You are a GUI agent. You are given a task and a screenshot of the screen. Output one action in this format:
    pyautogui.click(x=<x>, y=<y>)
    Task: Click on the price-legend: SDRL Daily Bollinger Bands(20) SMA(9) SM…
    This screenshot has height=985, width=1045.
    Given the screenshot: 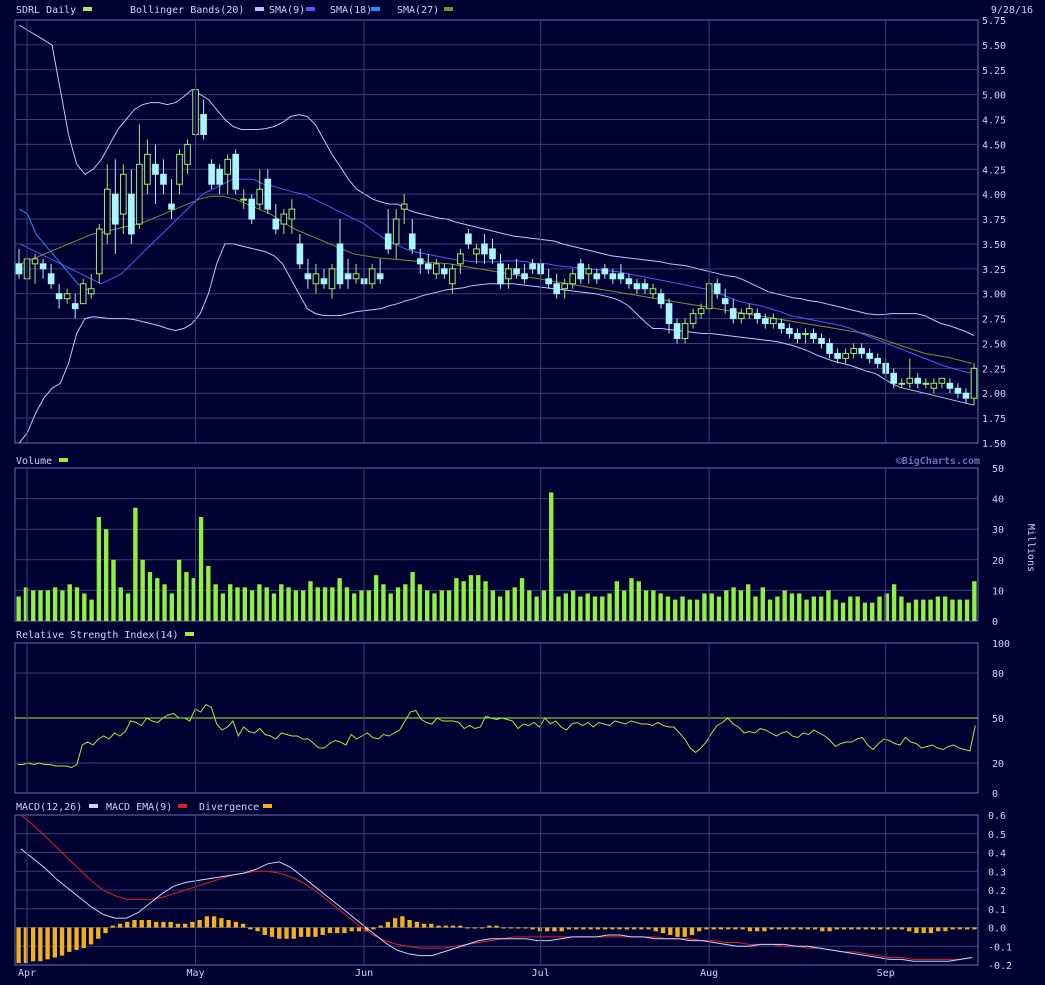 What is the action you would take?
    pyautogui.click(x=524, y=10)
    